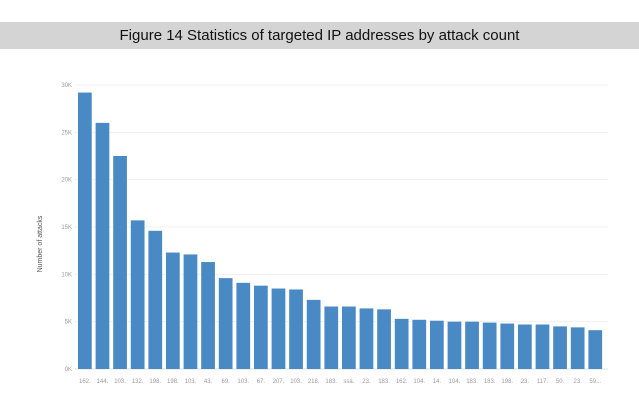 The height and width of the screenshot is (404, 639). Describe the element at coordinates (66, 181) in the screenshot. I see `y-tick-label: 20K` at that location.